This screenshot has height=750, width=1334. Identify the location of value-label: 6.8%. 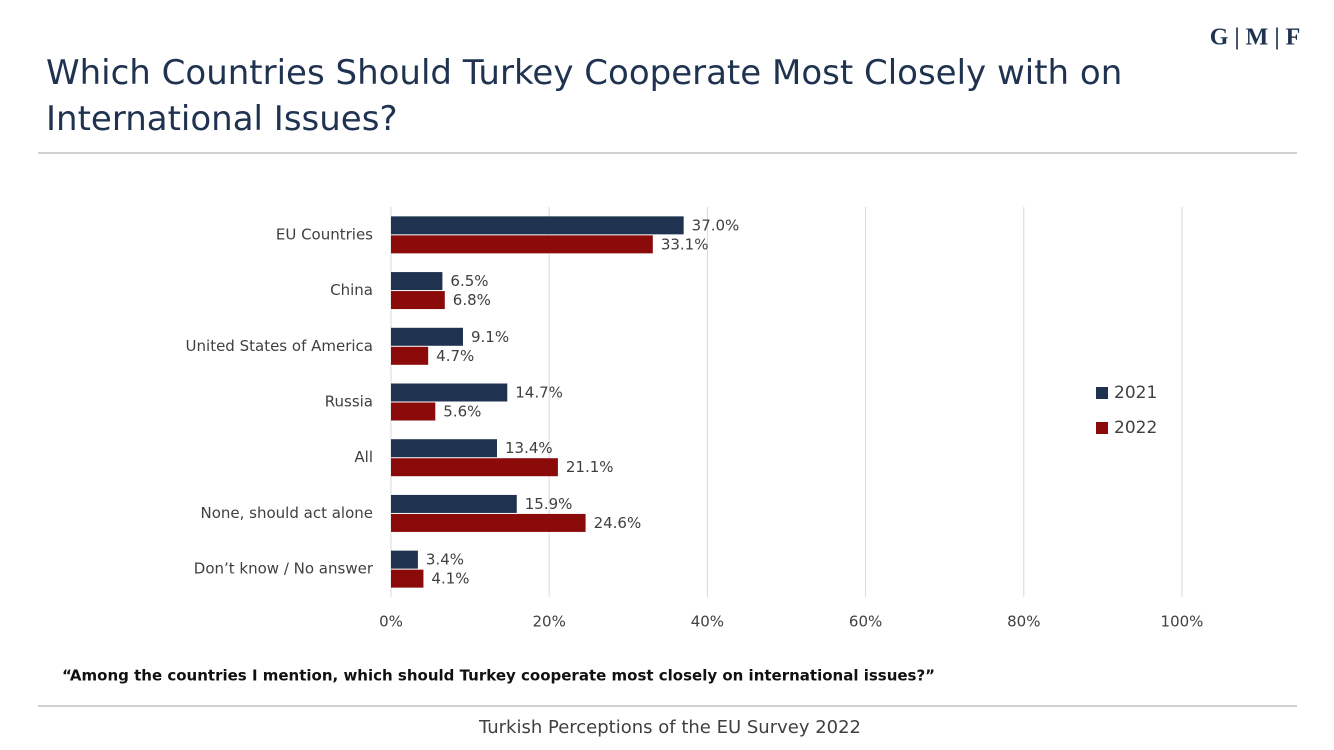
(472, 300).